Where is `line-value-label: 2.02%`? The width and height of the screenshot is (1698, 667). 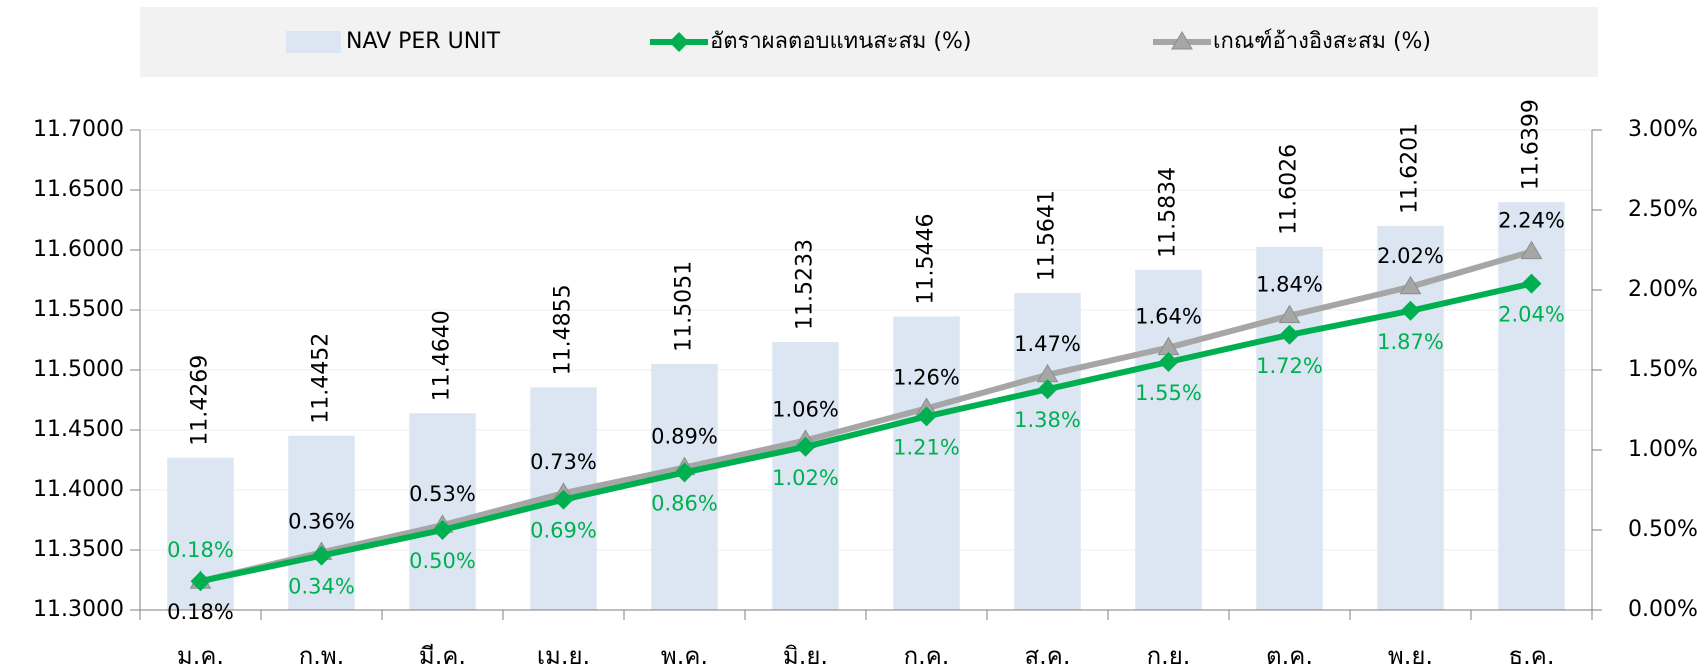 line-value-label: 2.02% is located at coordinates (1410, 256).